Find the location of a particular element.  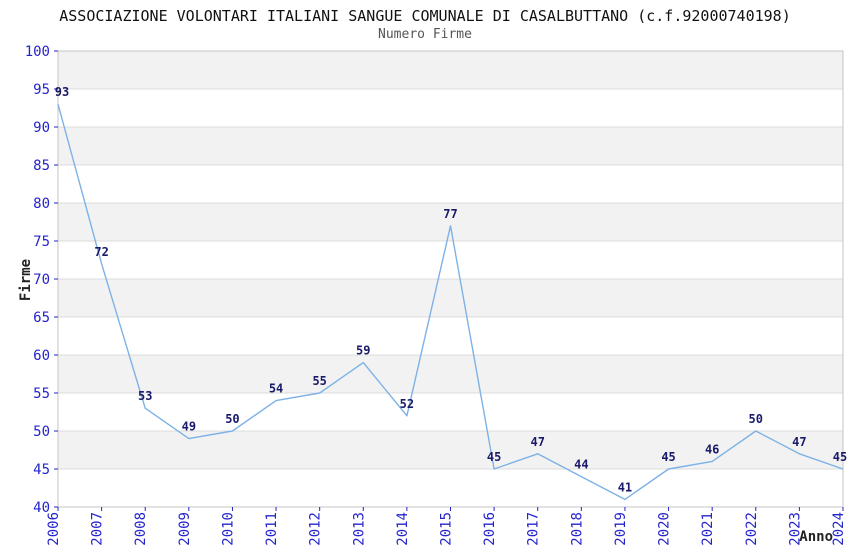

x-tick-label: 2011 is located at coordinates (272, 529).